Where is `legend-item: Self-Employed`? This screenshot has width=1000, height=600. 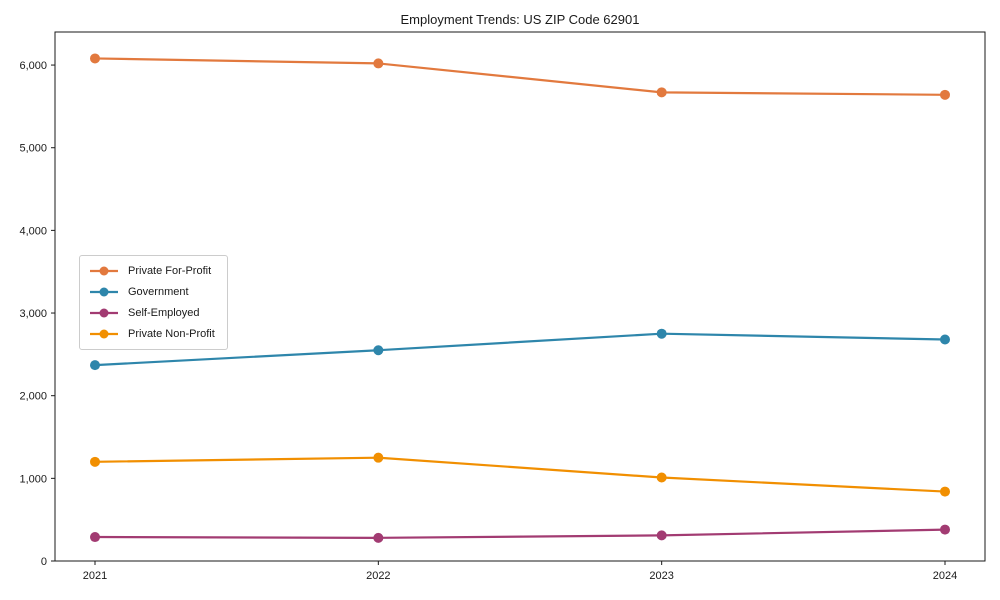
legend-item: Self-Employed is located at coordinates (152, 313).